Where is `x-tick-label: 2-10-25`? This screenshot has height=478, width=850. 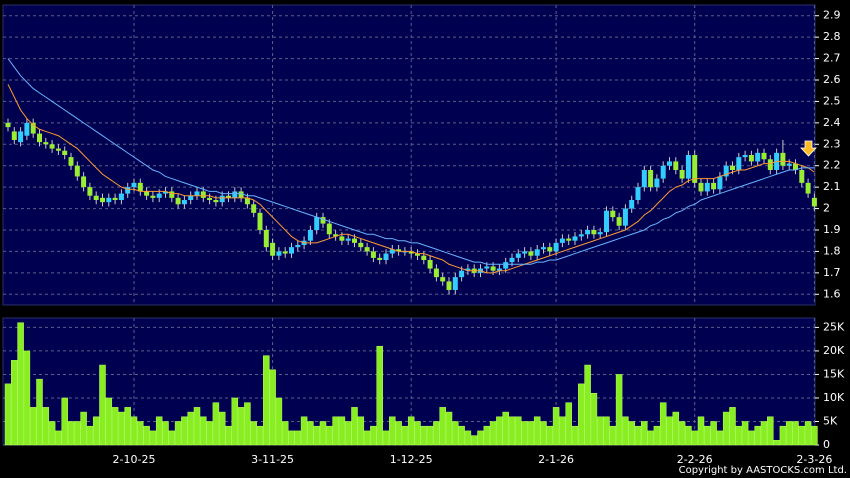
x-tick-label: 2-10-25 is located at coordinates (134, 459).